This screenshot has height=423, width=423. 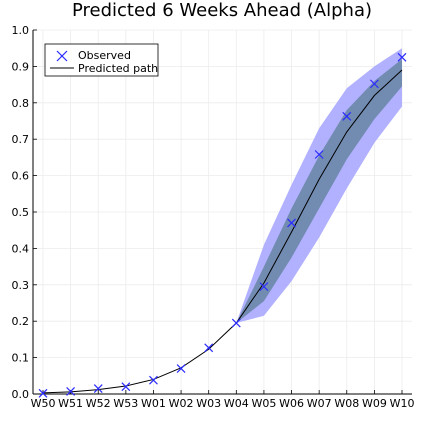 What do you see at coordinates (21, 176) in the screenshot?
I see `y-tick-label: 0.6` at bounding box center [21, 176].